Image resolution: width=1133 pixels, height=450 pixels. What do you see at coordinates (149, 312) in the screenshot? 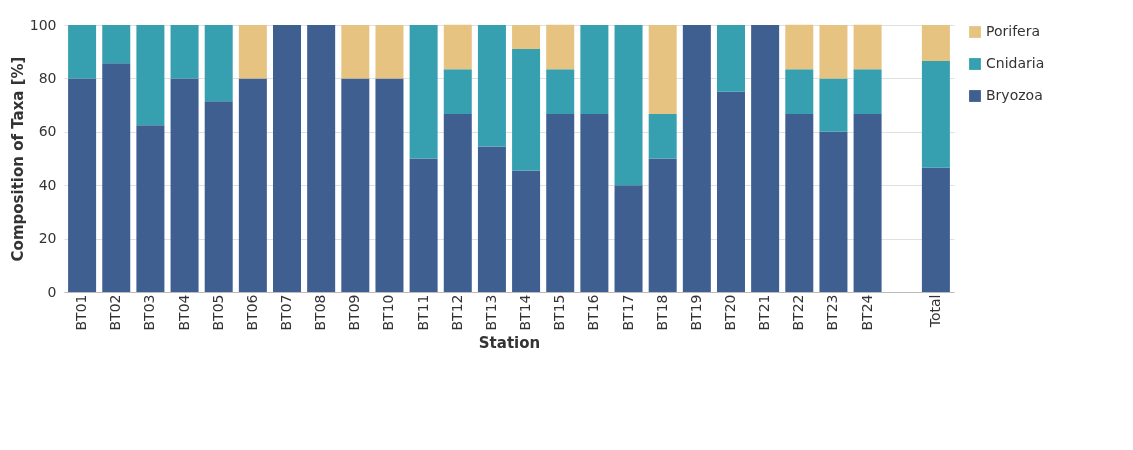
I see `x-tick-label: BT03` at bounding box center [149, 312].